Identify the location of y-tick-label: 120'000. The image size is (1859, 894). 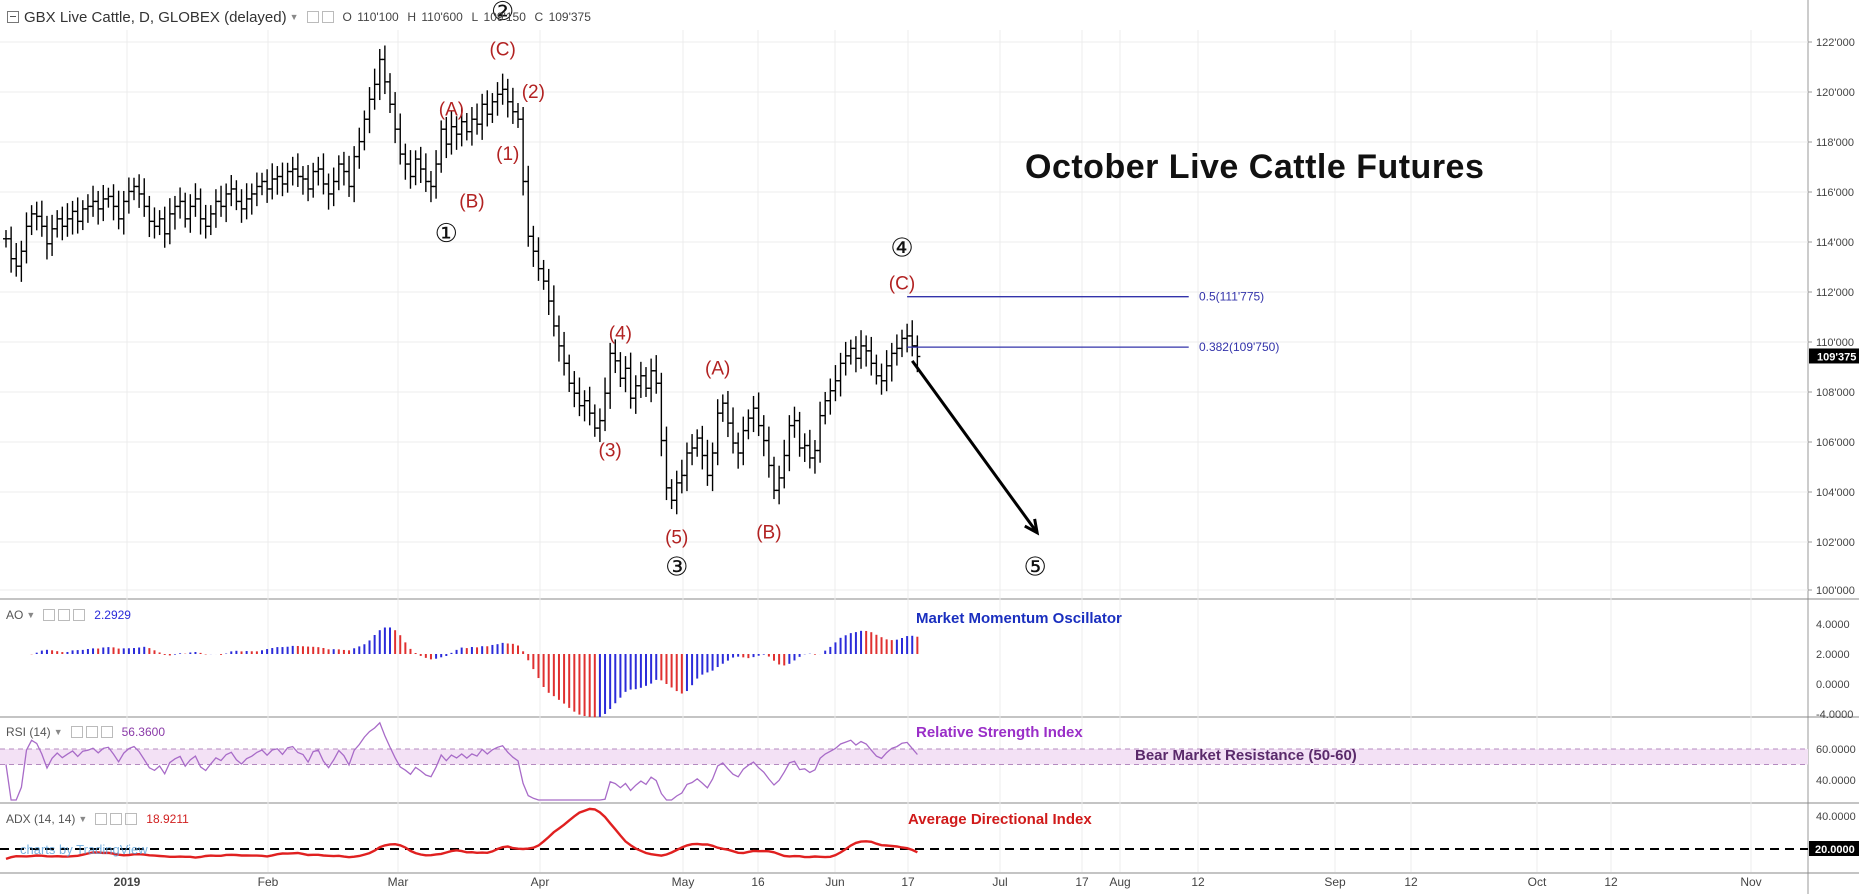
(1835, 93).